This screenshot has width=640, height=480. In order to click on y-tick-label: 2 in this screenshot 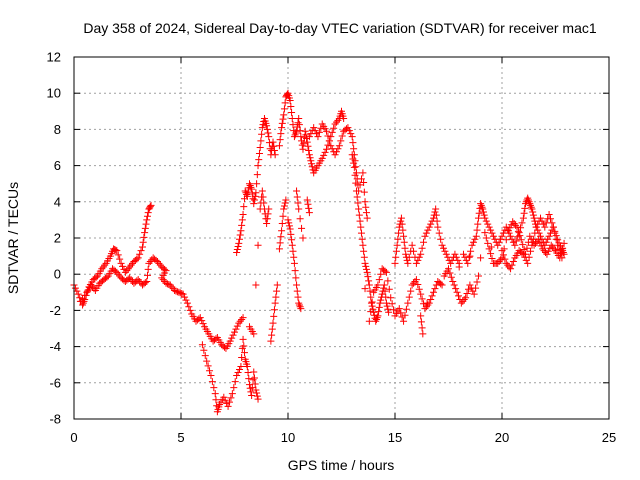, I will do `click(57, 238)`.